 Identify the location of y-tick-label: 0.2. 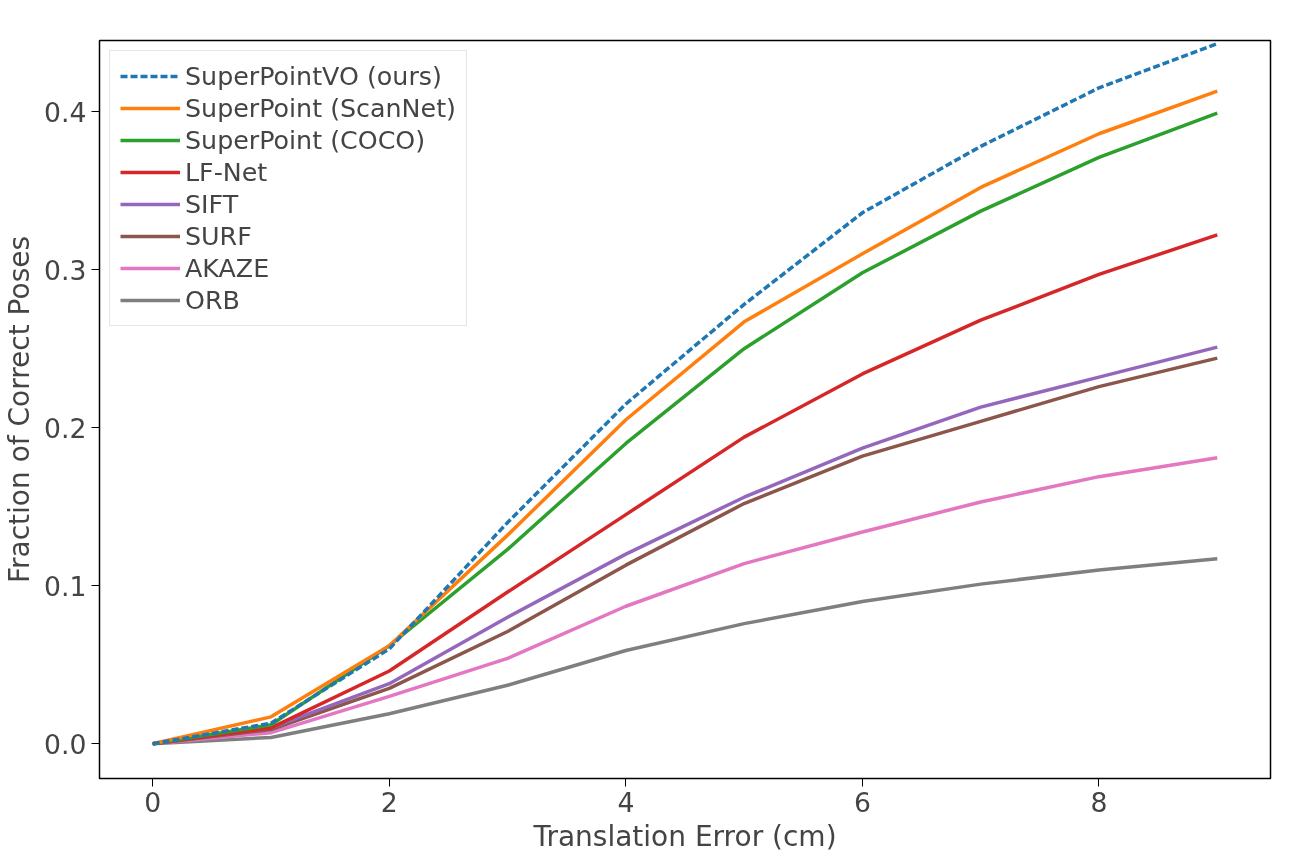
(65, 428).